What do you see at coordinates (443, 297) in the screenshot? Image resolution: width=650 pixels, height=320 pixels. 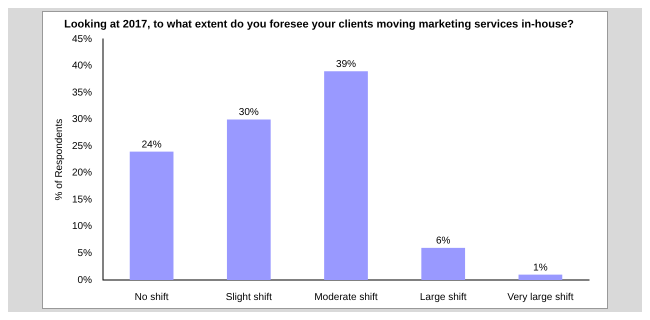 I see `x-tick-label: Large shift` at bounding box center [443, 297].